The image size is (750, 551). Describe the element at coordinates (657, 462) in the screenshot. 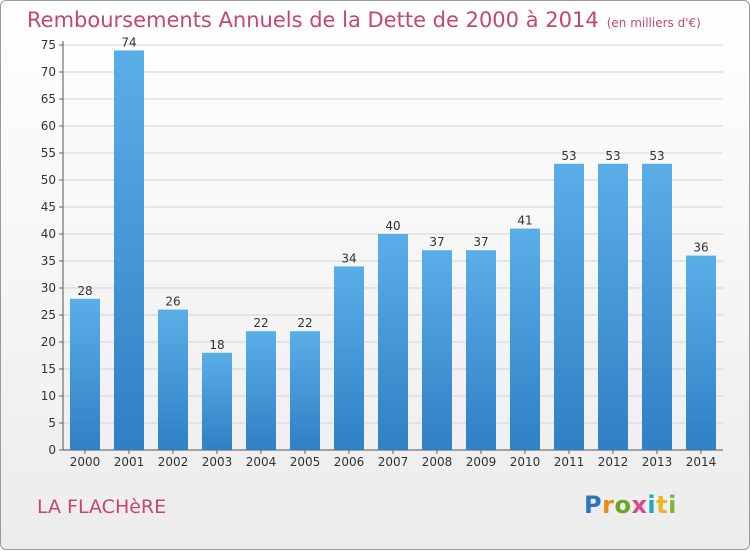

I see `x-tick-label-2013: 2013` at that location.